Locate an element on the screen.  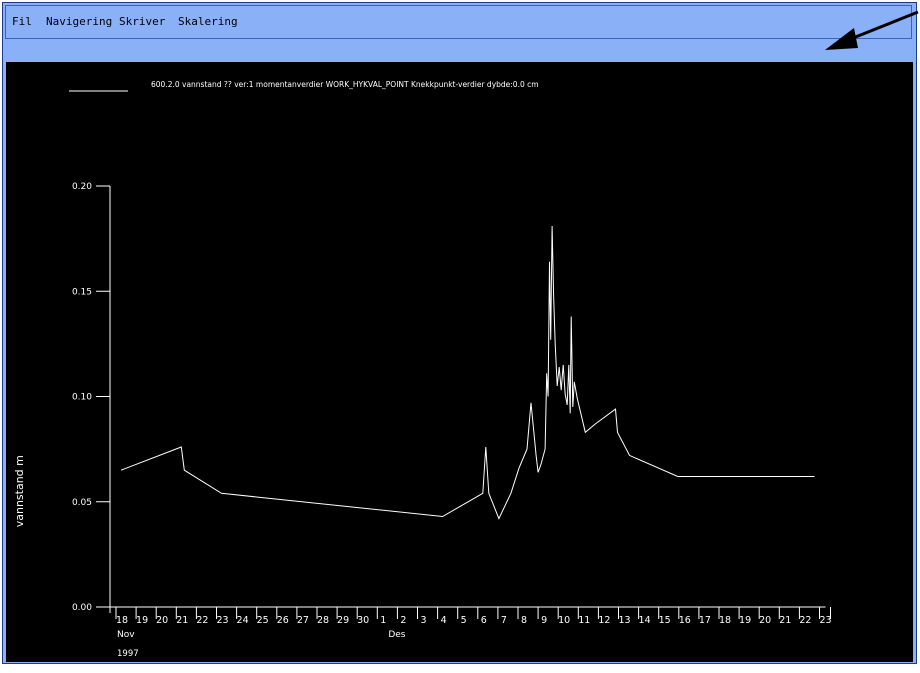
x-tick-label: 17 is located at coordinates (705, 620).